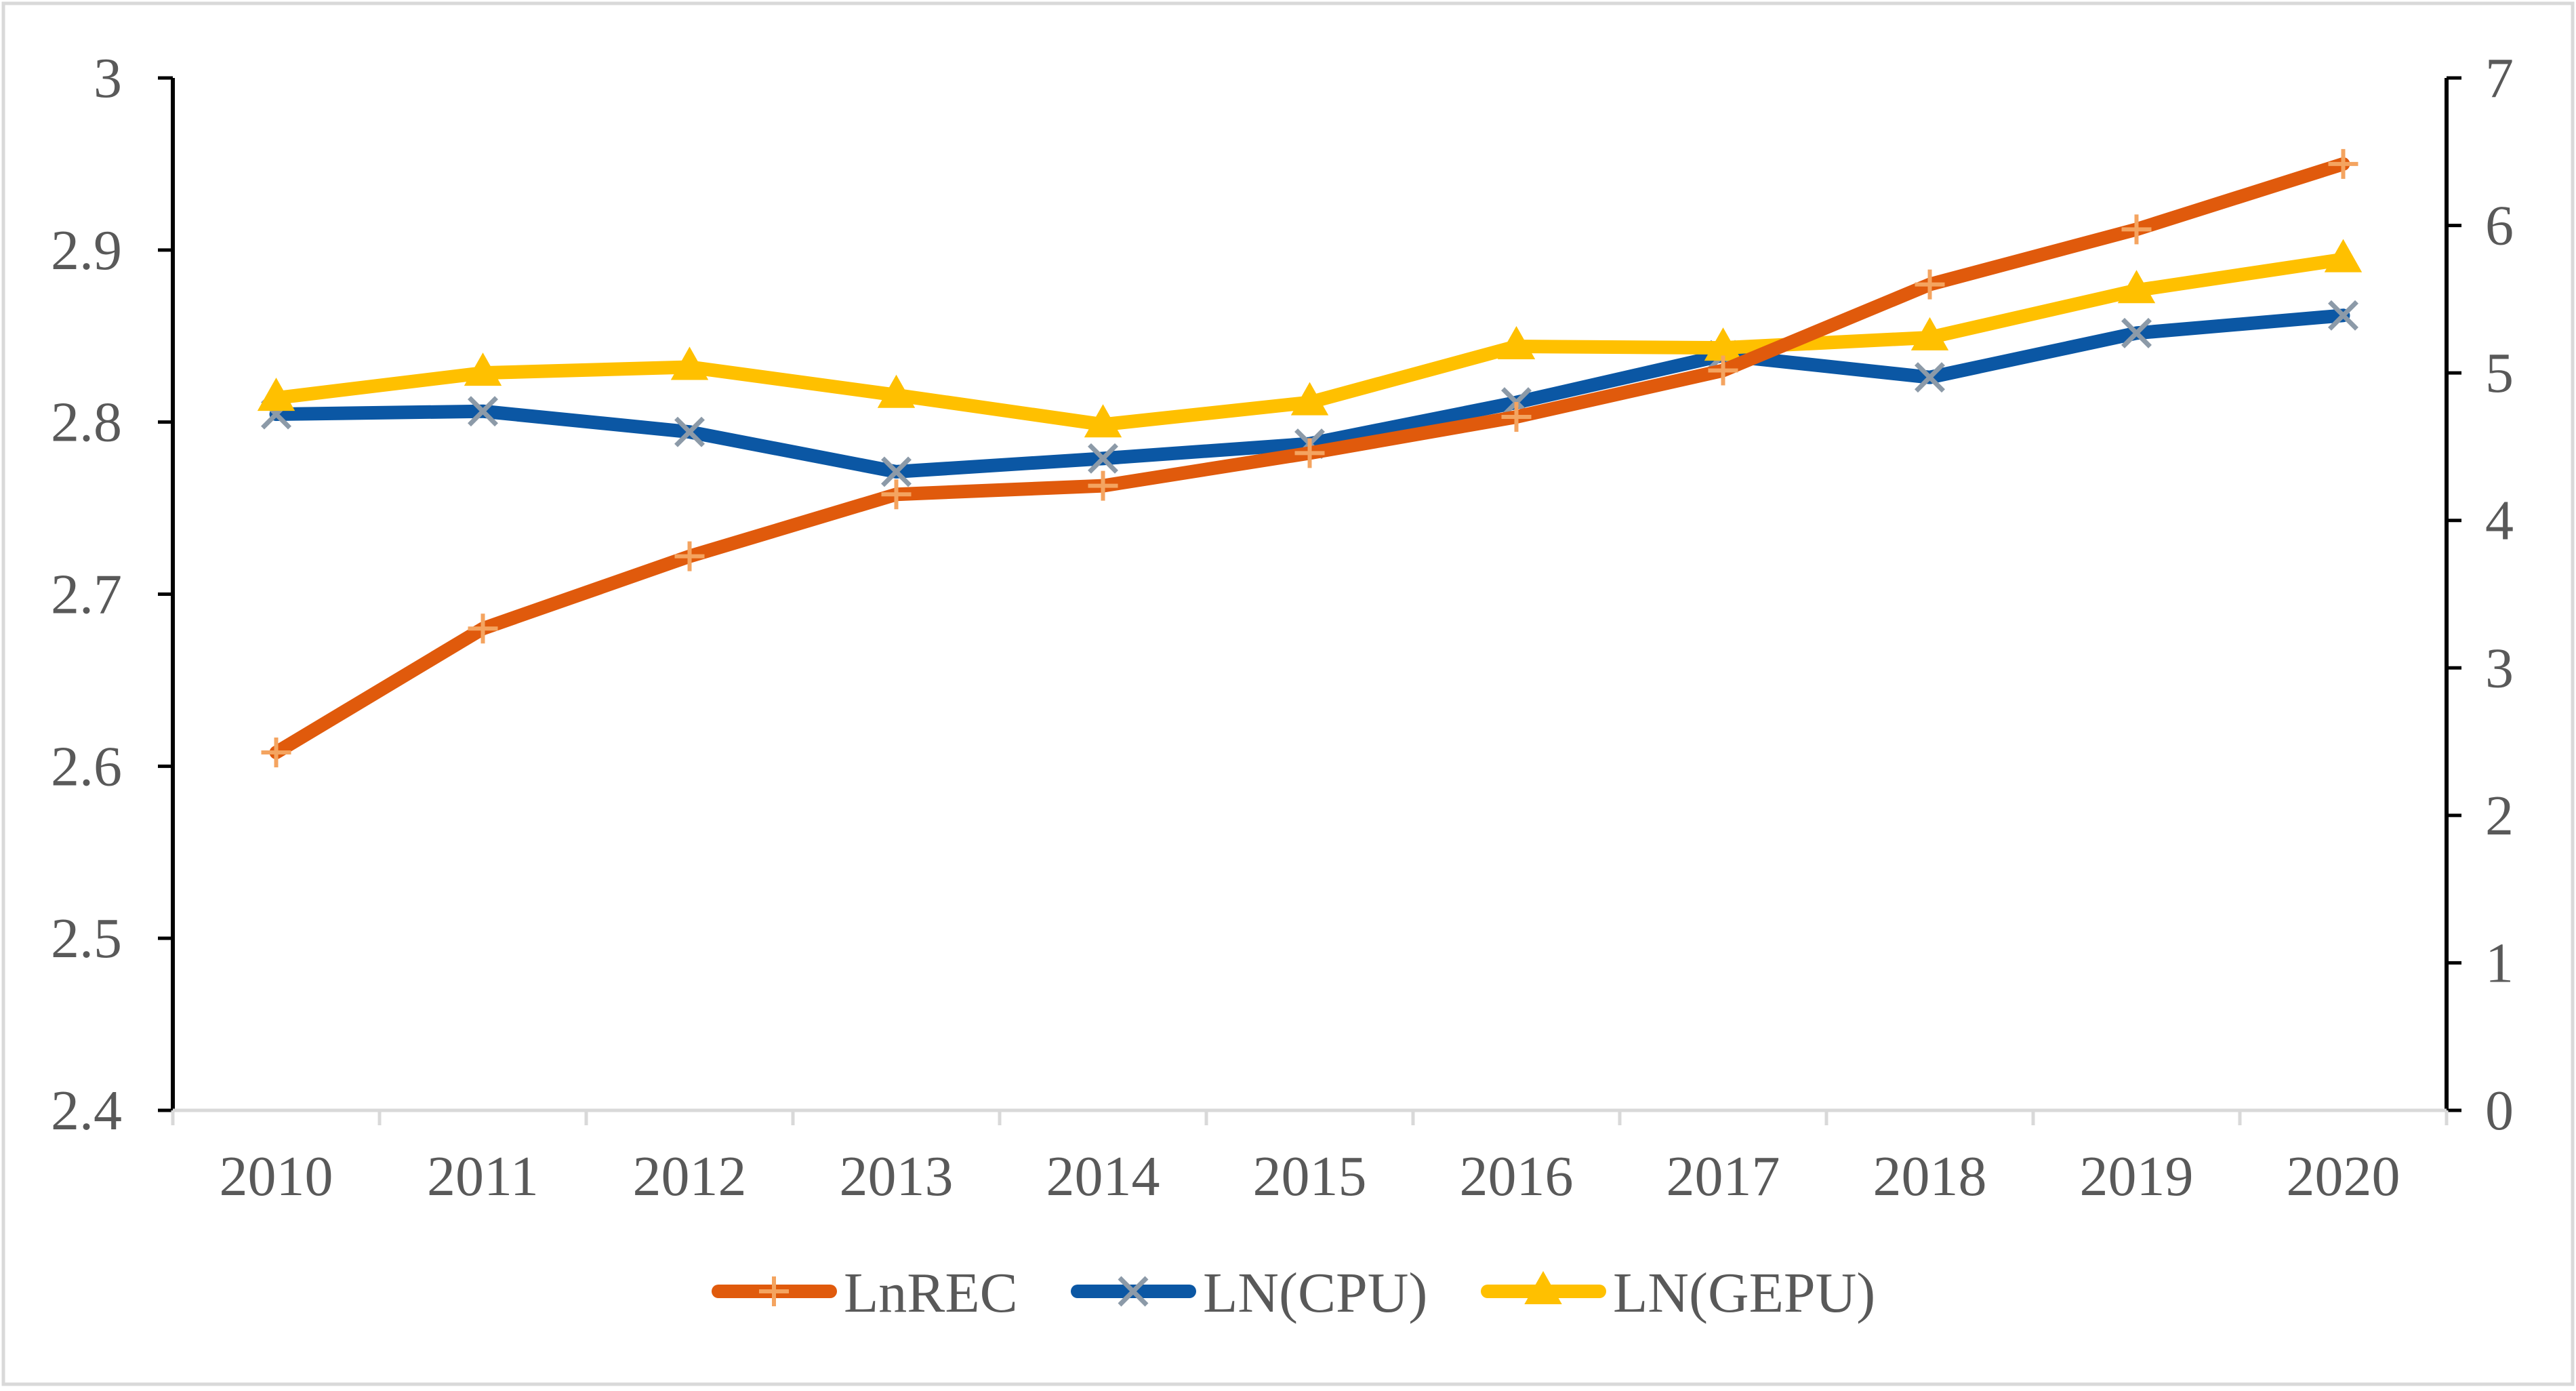 Image resolution: width=2576 pixels, height=1391 pixels. Describe the element at coordinates (1930, 1176) in the screenshot. I see `x-tick-label: 2018` at that location.